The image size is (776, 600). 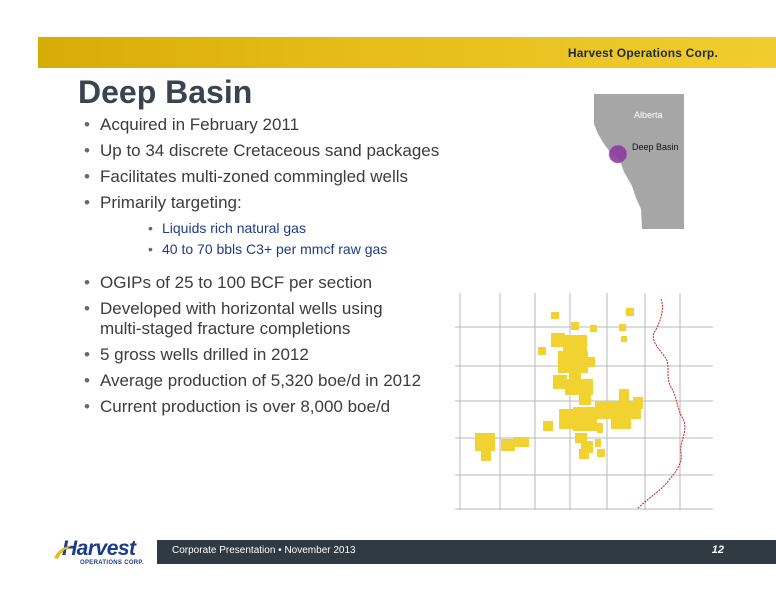 I want to click on page-number: 12, so click(x=717, y=550).